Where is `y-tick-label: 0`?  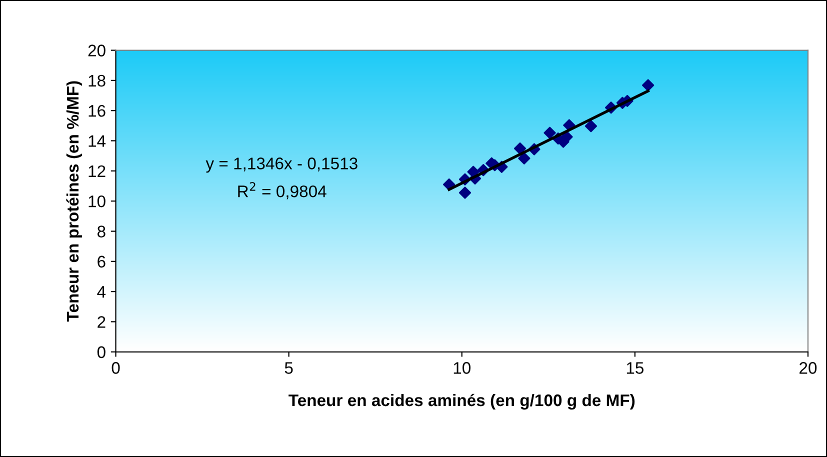 y-tick-label: 0 is located at coordinates (101, 352).